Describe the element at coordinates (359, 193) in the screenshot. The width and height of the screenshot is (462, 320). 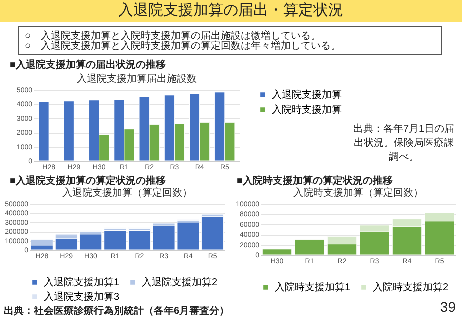
I see `chart-title: 入院時支援加算（算定回数）` at that location.